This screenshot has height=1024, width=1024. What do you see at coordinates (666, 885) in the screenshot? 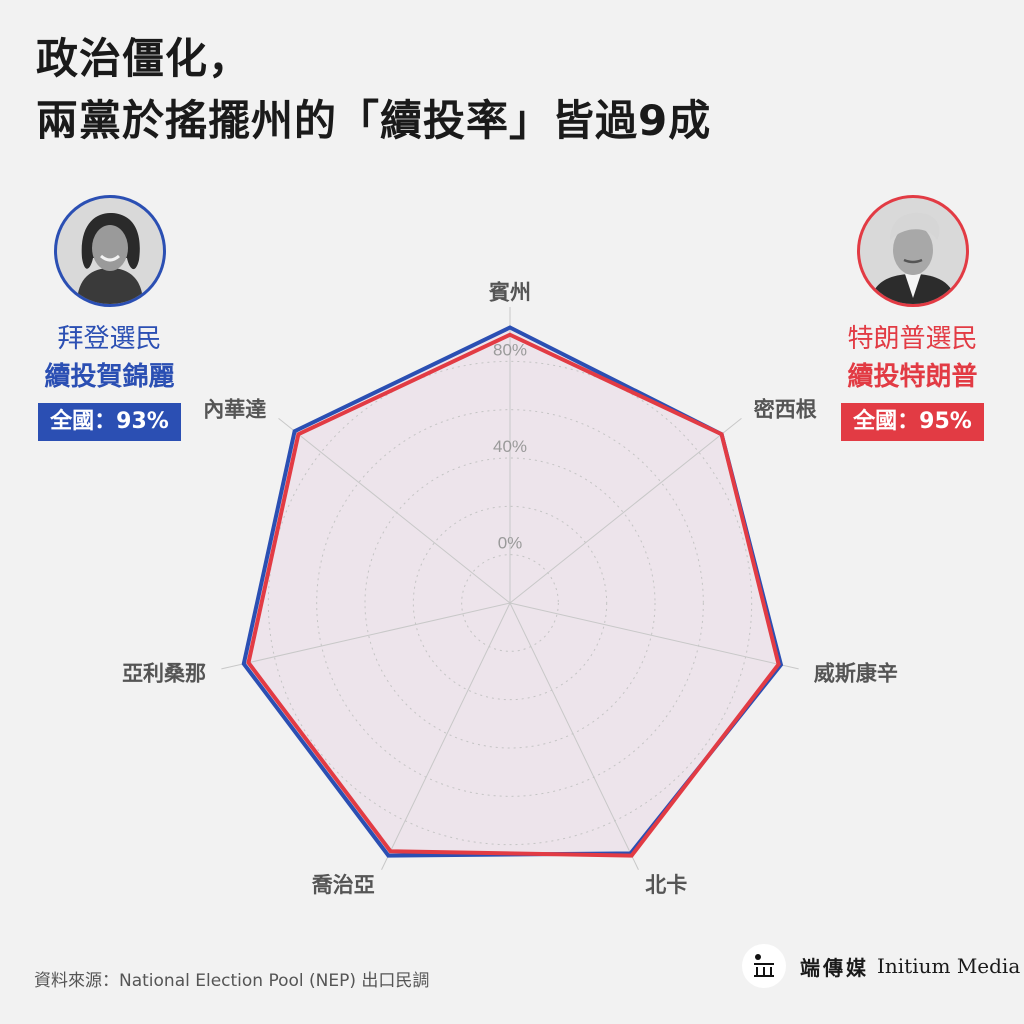
I see `category-label: 北卡` at bounding box center [666, 885].